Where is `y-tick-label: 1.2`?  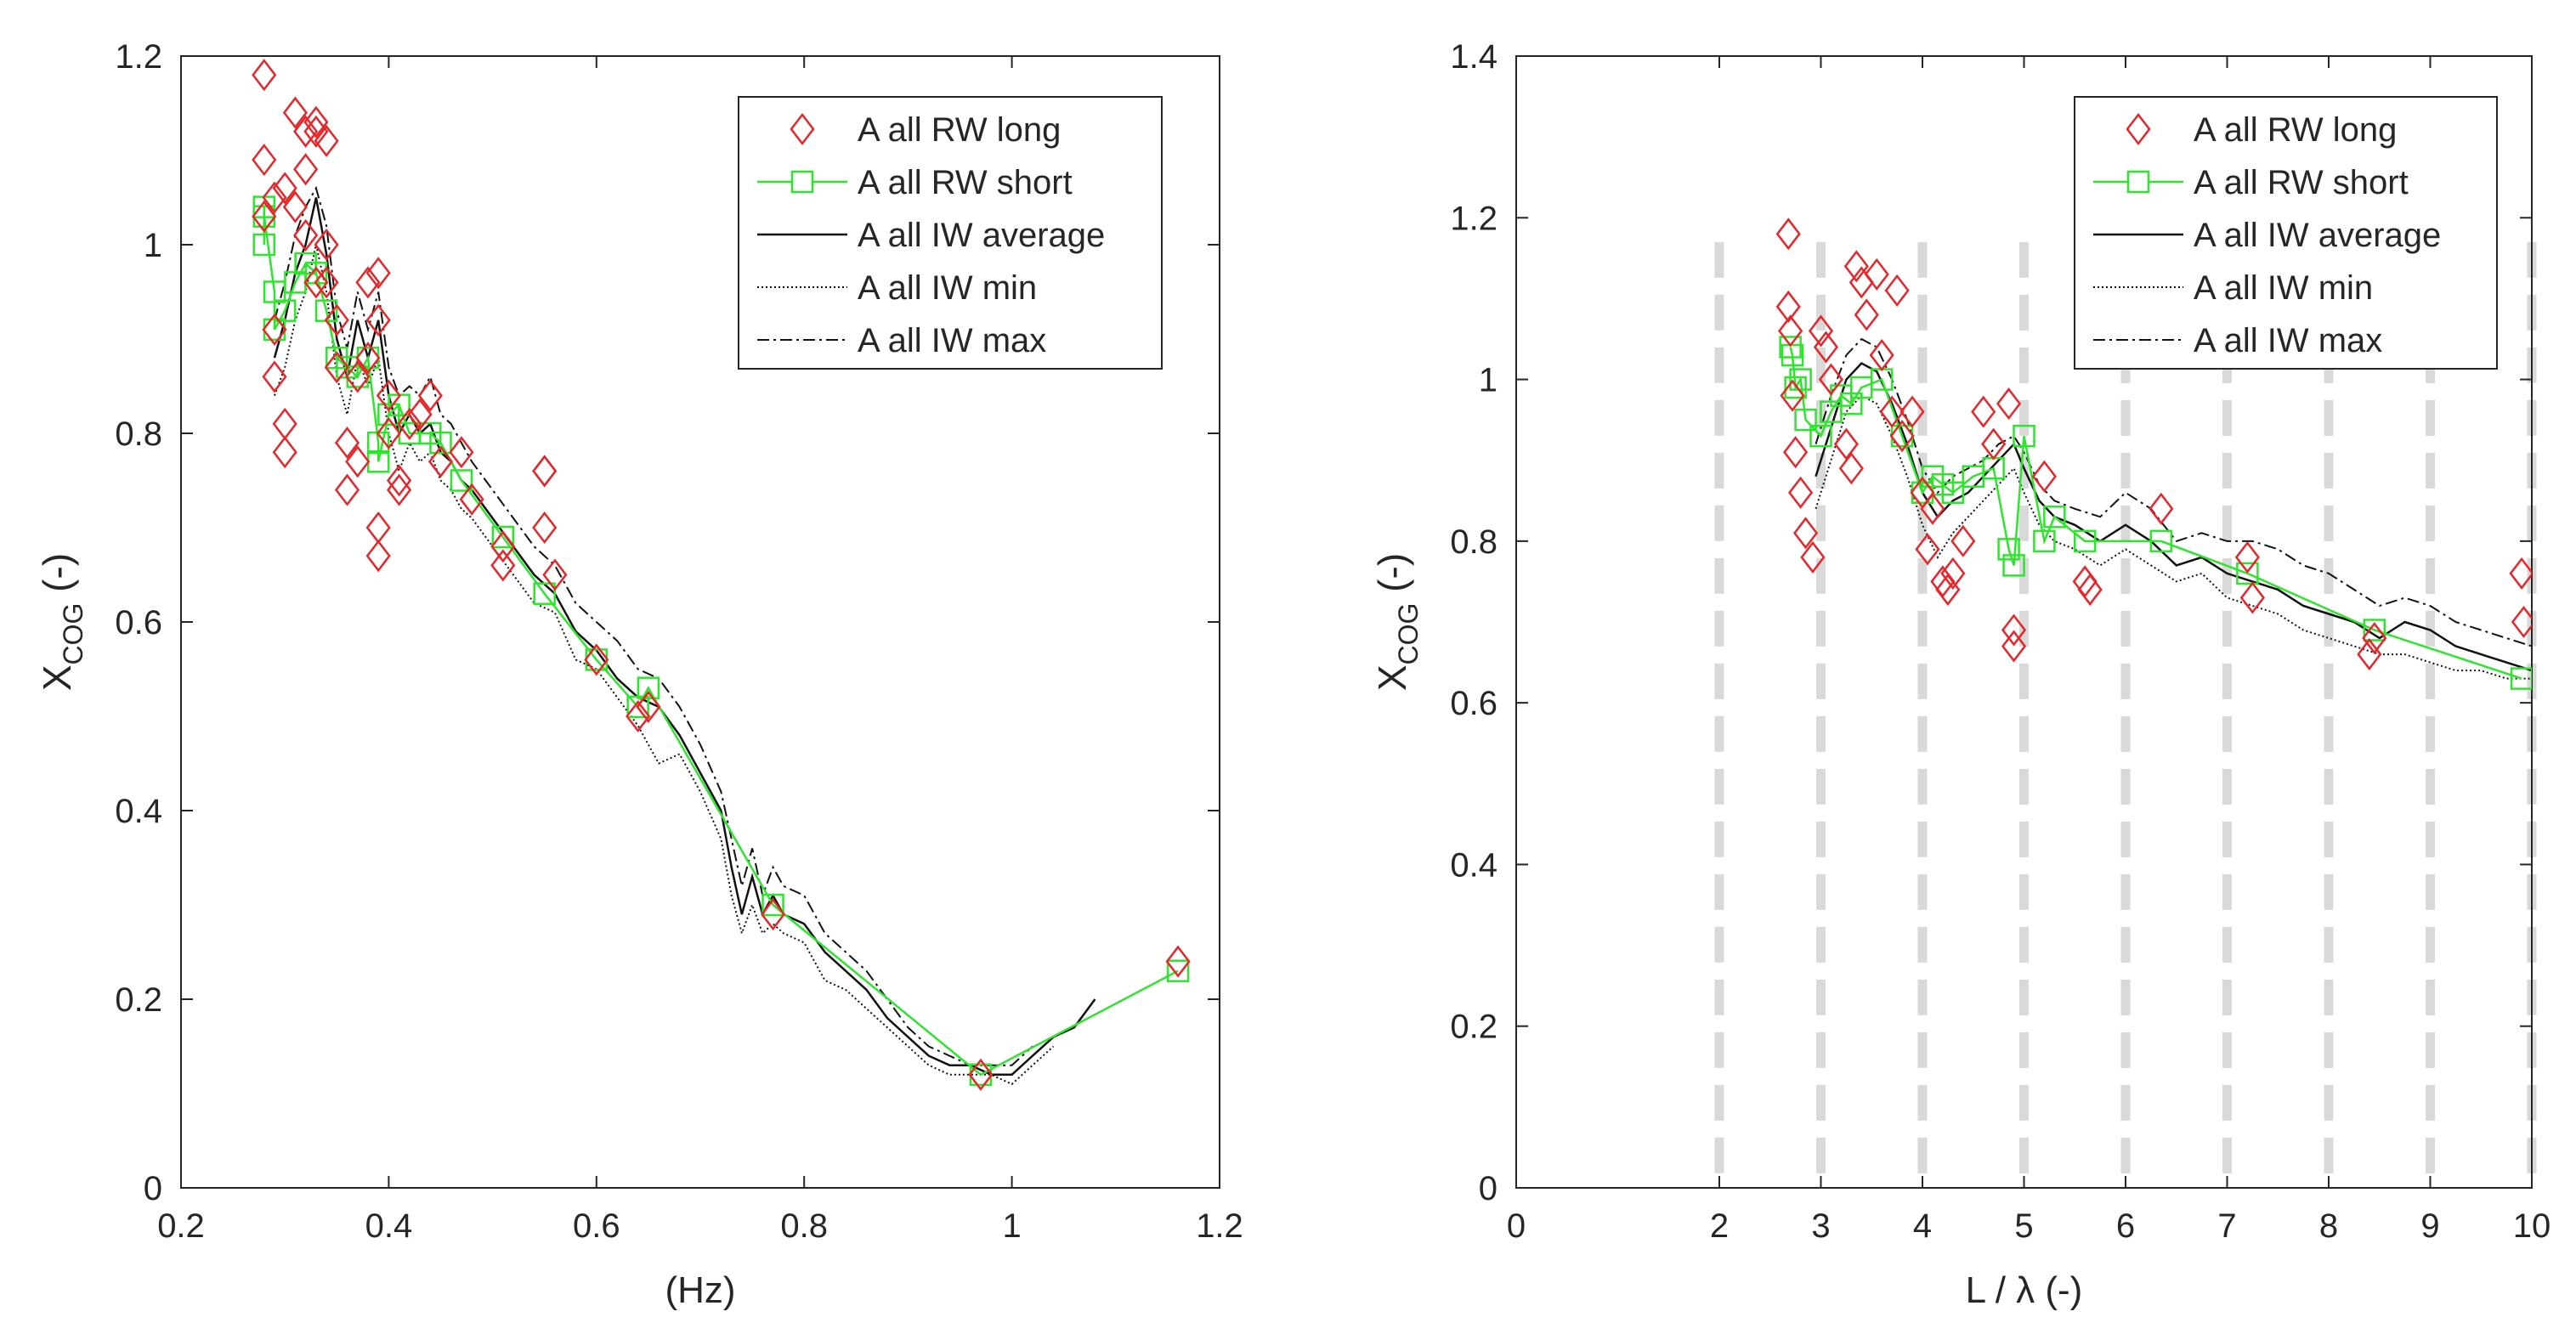
y-tick-label: 1.2 is located at coordinates (138, 57).